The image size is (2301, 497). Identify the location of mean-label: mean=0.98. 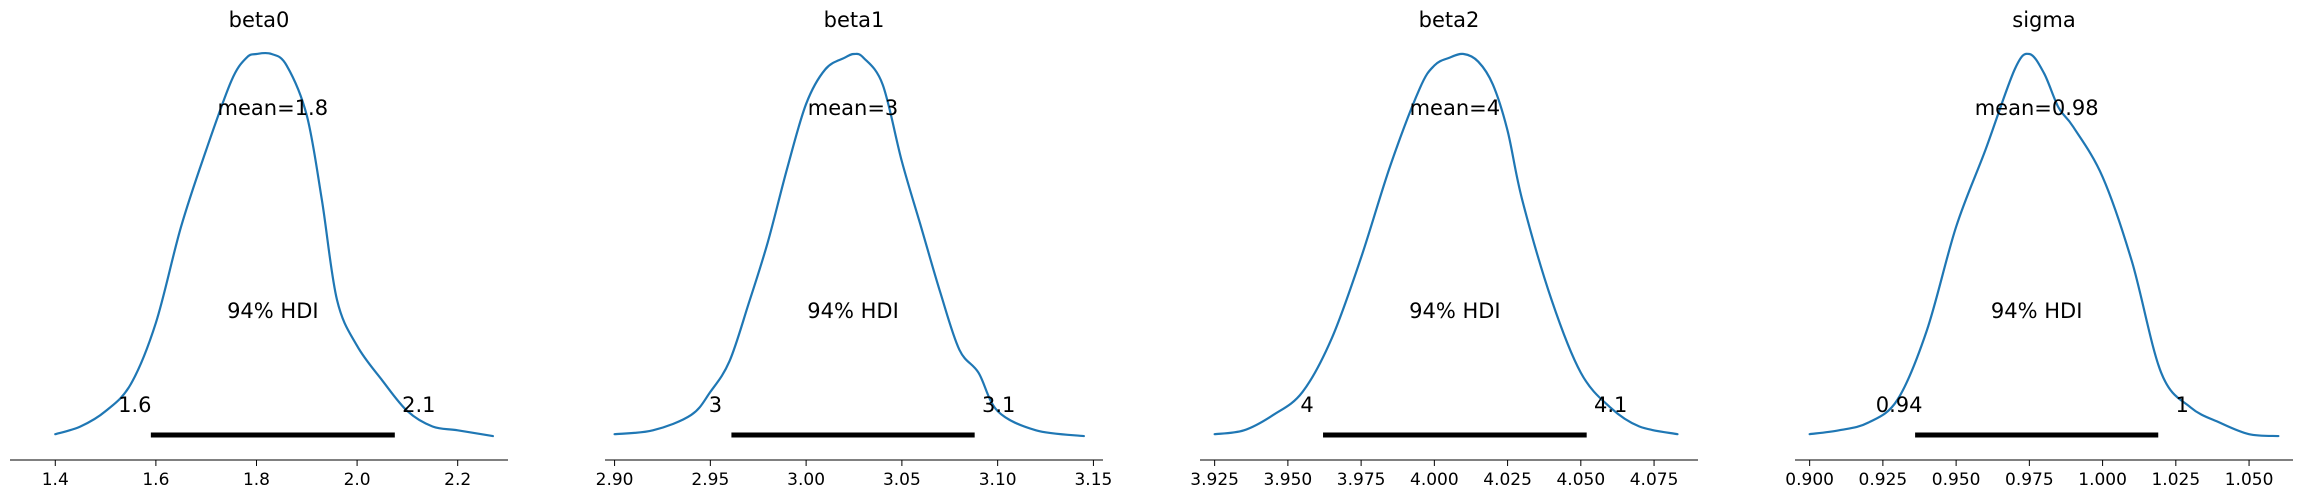
(2037, 108).